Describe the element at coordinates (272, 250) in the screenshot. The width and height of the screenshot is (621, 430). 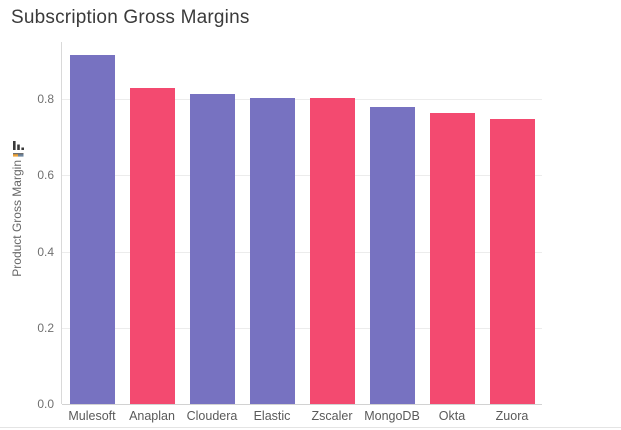
I see `bar-elastic` at that location.